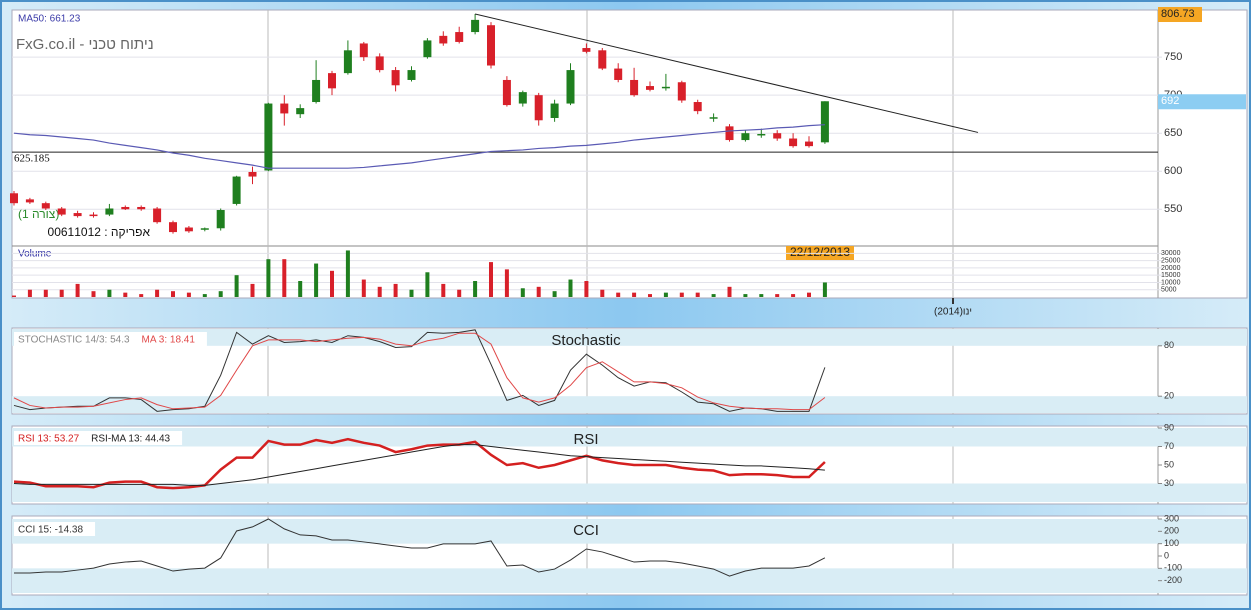 This screenshot has height=610, width=1251. I want to click on y-tick-label: 15000, so click(1171, 275).